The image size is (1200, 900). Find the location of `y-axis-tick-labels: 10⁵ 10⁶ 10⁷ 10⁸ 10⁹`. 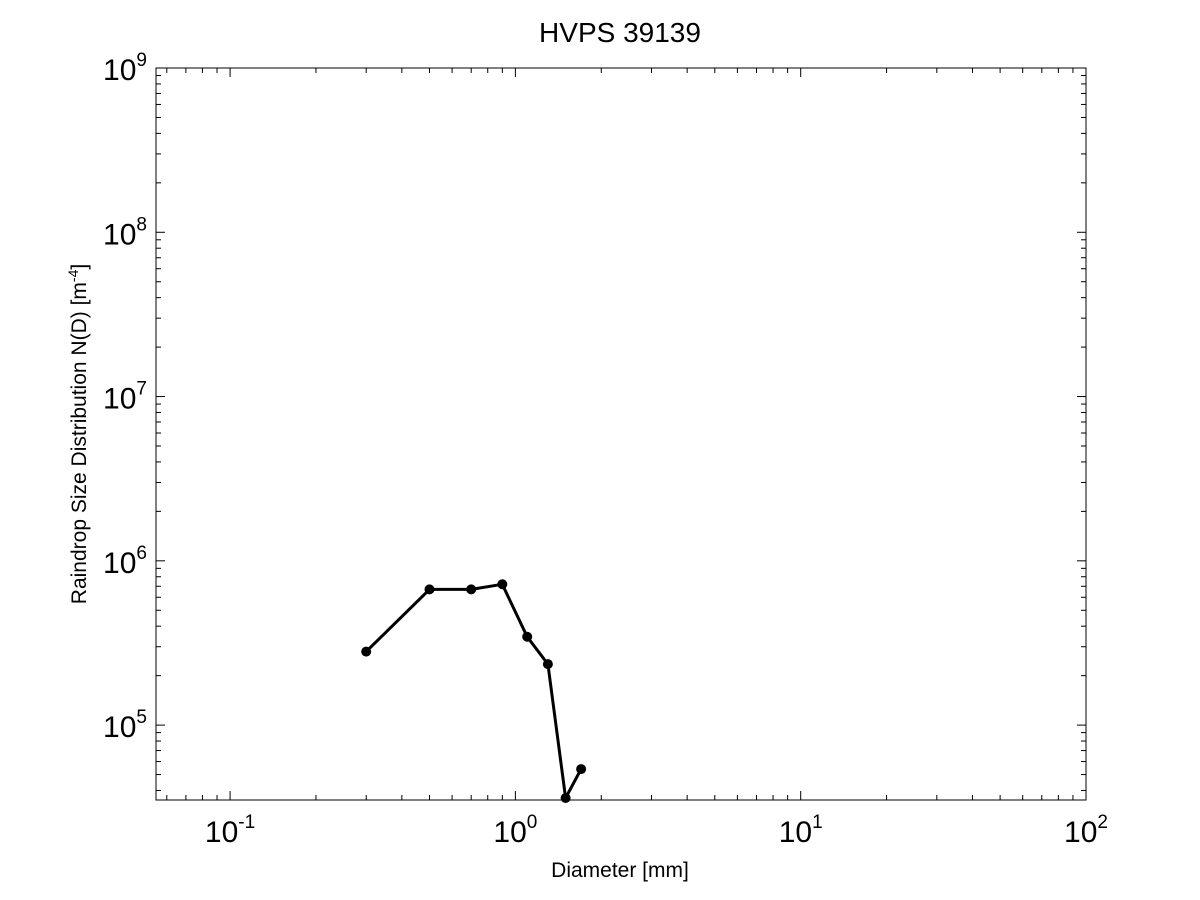

y-axis-tick-labels: 10⁵ 10⁶ 10⁷ 10⁸ 10⁹ is located at coordinates (125, 397).